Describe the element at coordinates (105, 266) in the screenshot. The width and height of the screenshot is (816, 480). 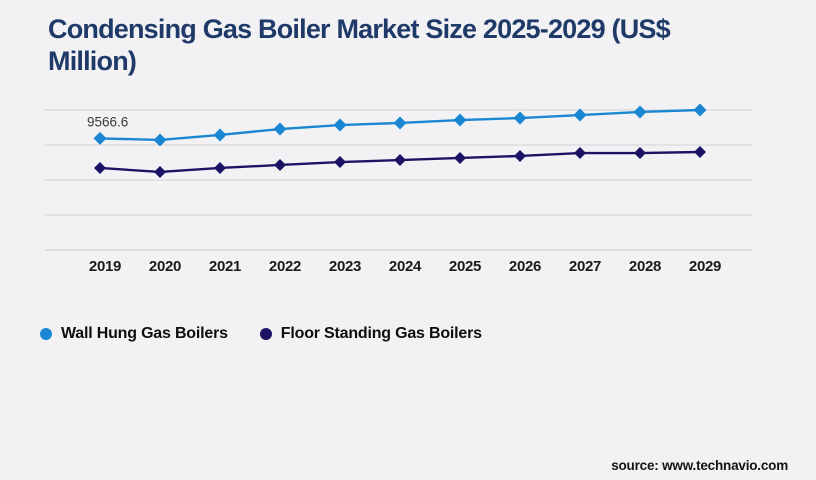
I see `x-tick-label: 2019` at that location.